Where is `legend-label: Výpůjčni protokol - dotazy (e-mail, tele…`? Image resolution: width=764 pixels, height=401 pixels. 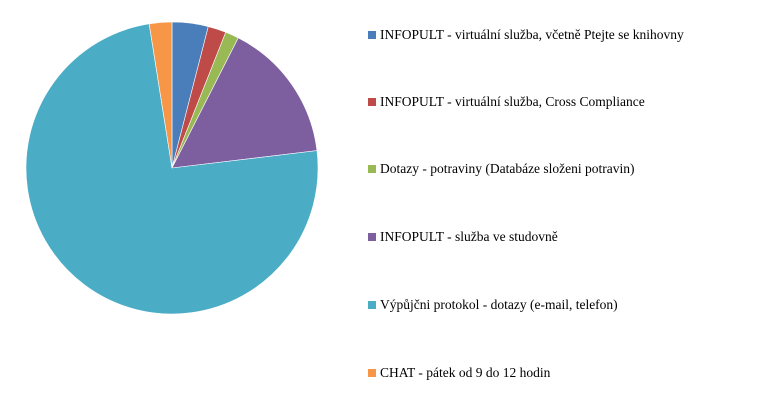
legend-label: Výpůjčni protokol - dotazy (e-mail, tele… is located at coordinates (499, 304).